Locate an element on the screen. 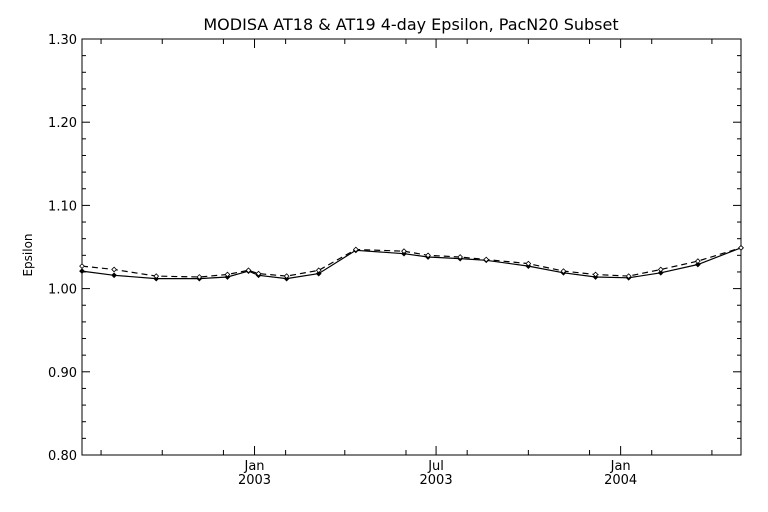 This screenshot has width=768, height=512. y-tick-label: 1.10 is located at coordinates (62, 206).